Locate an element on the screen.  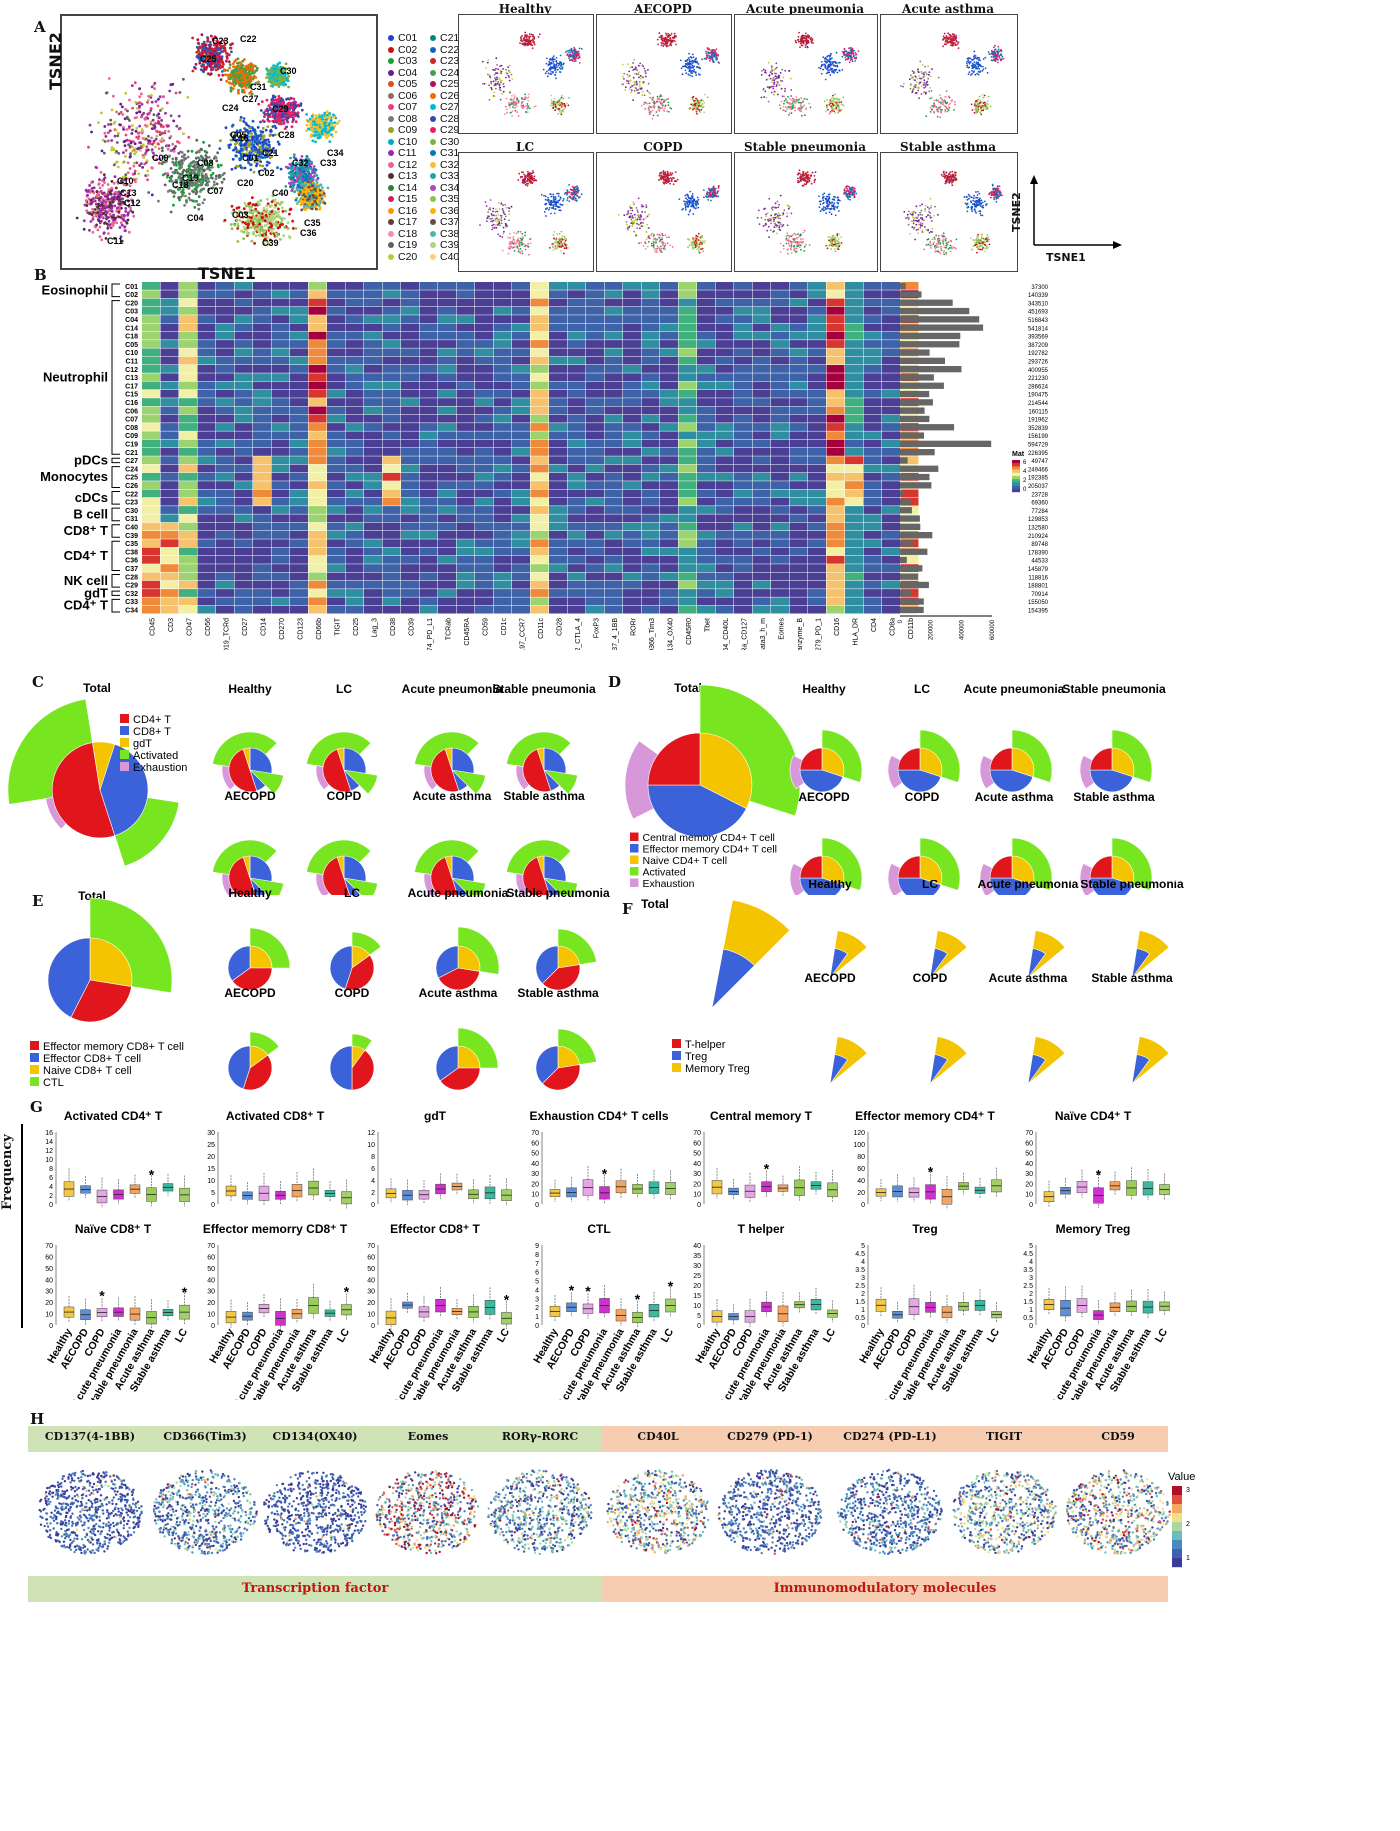
small-tsne-scatter is located at coordinates (532, 74).